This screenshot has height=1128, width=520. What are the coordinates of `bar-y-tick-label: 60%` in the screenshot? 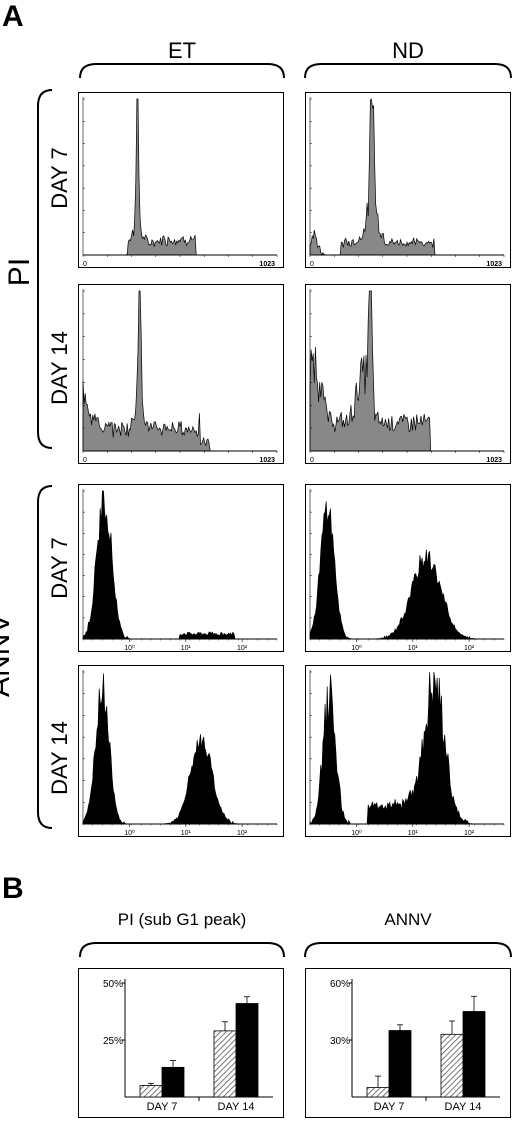 It's located at (340, 984).